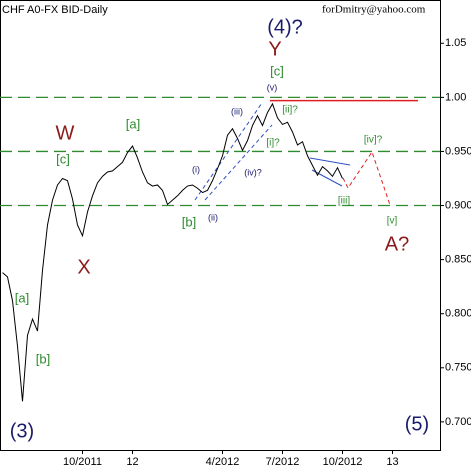 The image size is (471, 469). What do you see at coordinates (213, 217) in the screenshot?
I see `wave-label: (ii)` at bounding box center [213, 217].